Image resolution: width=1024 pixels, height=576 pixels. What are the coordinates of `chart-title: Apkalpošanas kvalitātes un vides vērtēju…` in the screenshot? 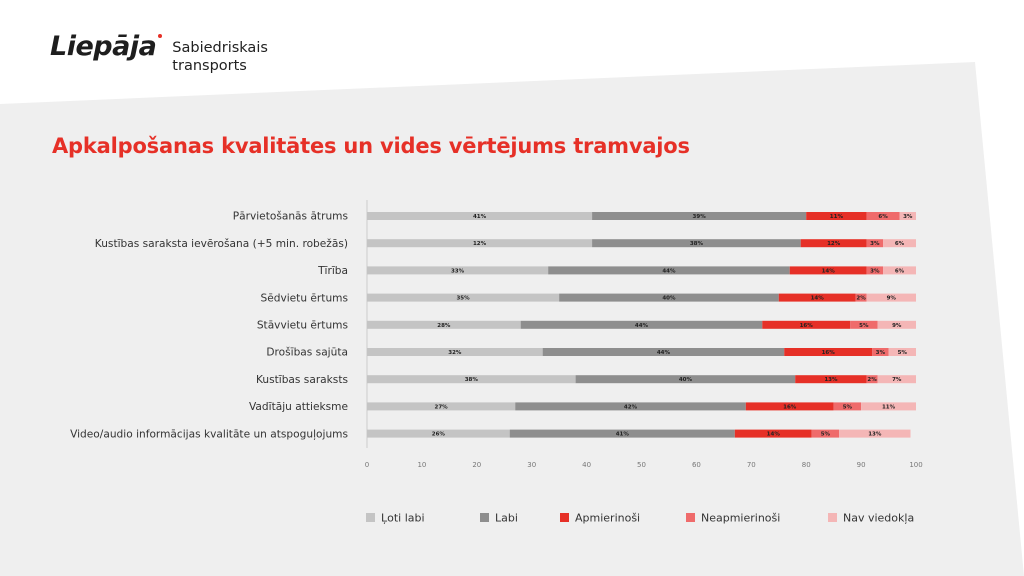 It's located at (371, 146).